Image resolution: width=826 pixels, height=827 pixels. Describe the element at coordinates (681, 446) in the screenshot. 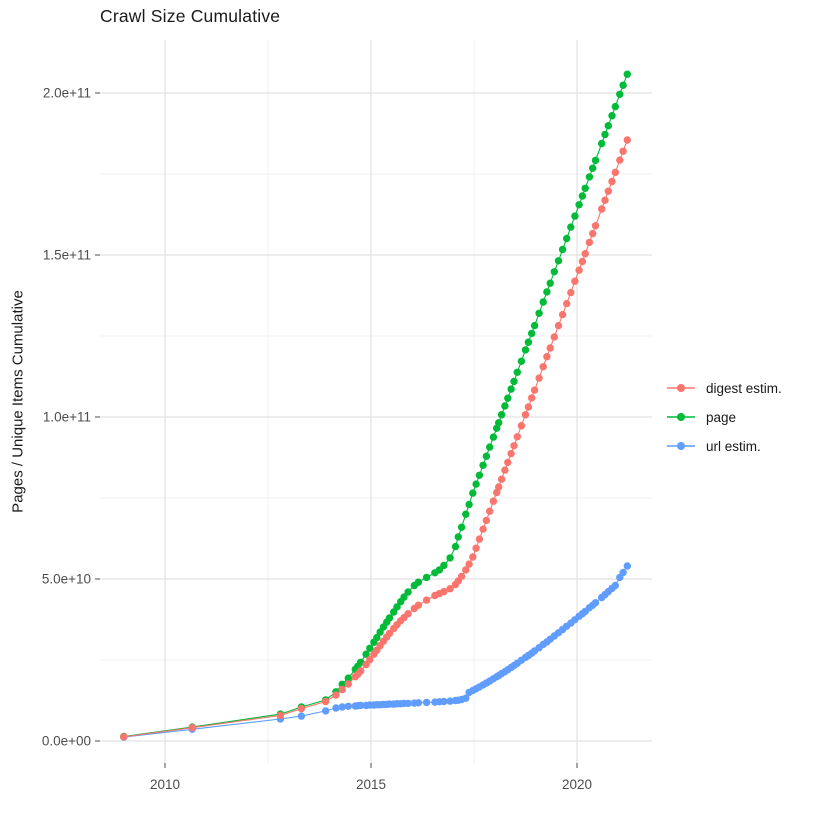

I see `url-legend-key-icon` at that location.